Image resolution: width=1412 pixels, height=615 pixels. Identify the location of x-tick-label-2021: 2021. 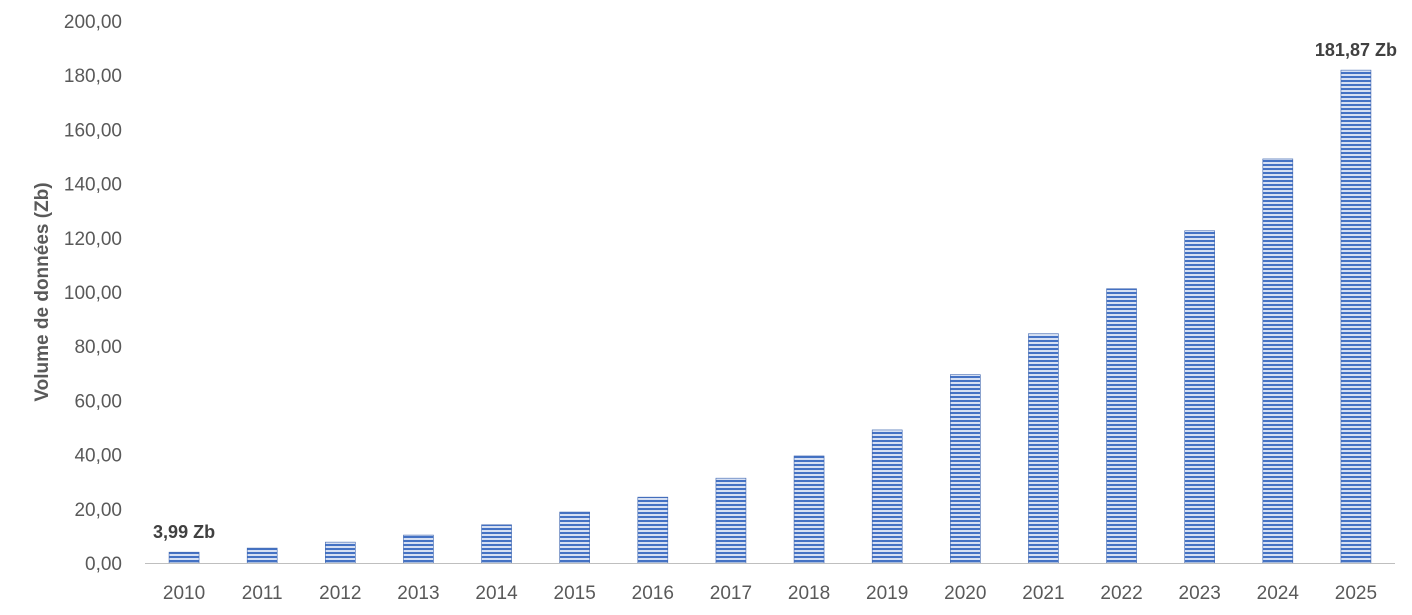
(1043, 593).